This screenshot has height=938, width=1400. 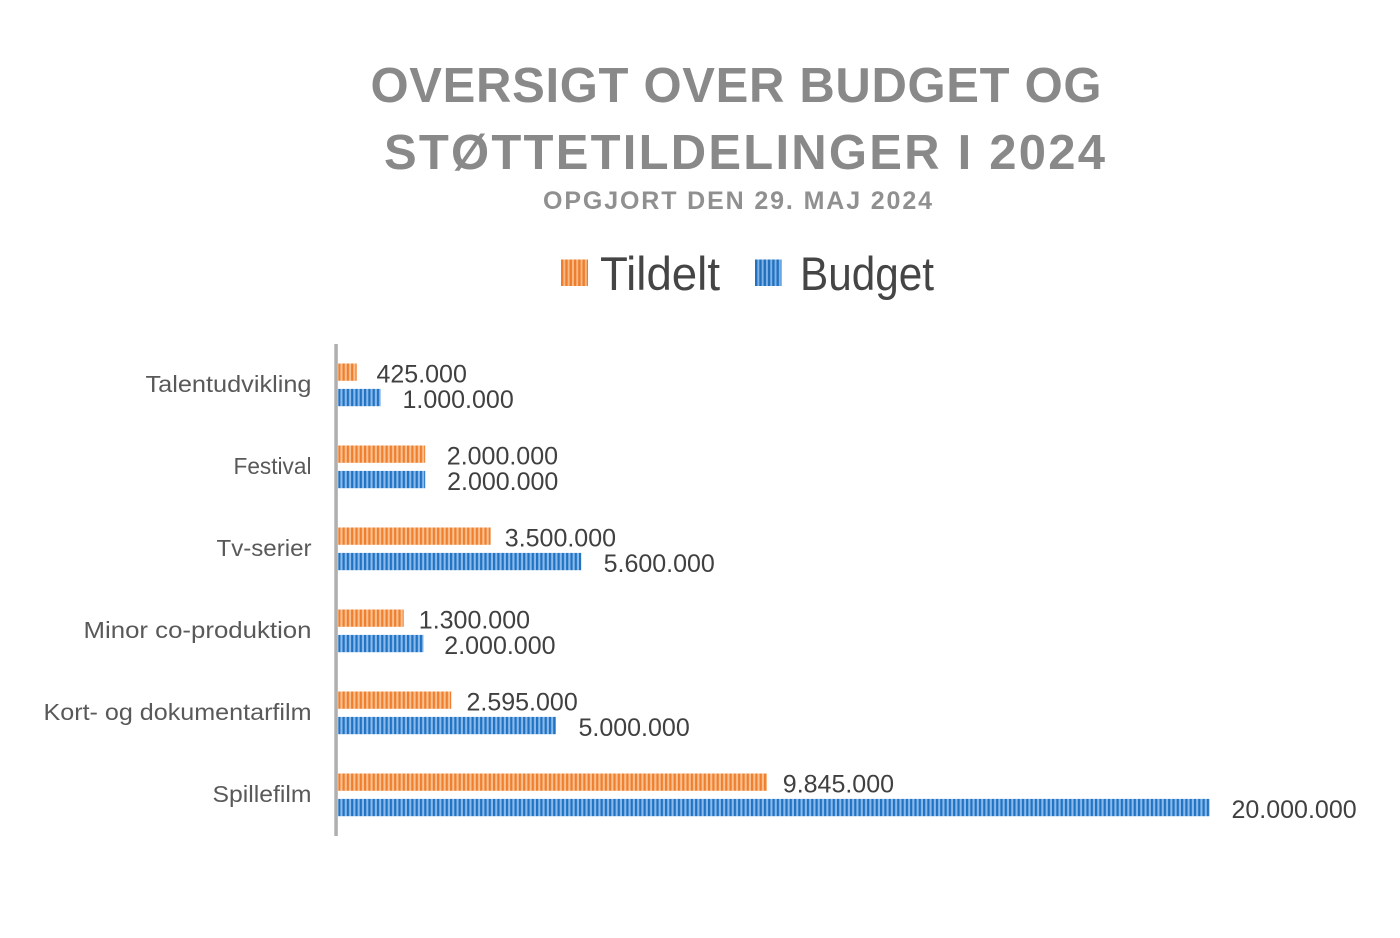 What do you see at coordinates (178, 712) in the screenshot?
I see `svg-text: Kort- og dokumentarfilm` at bounding box center [178, 712].